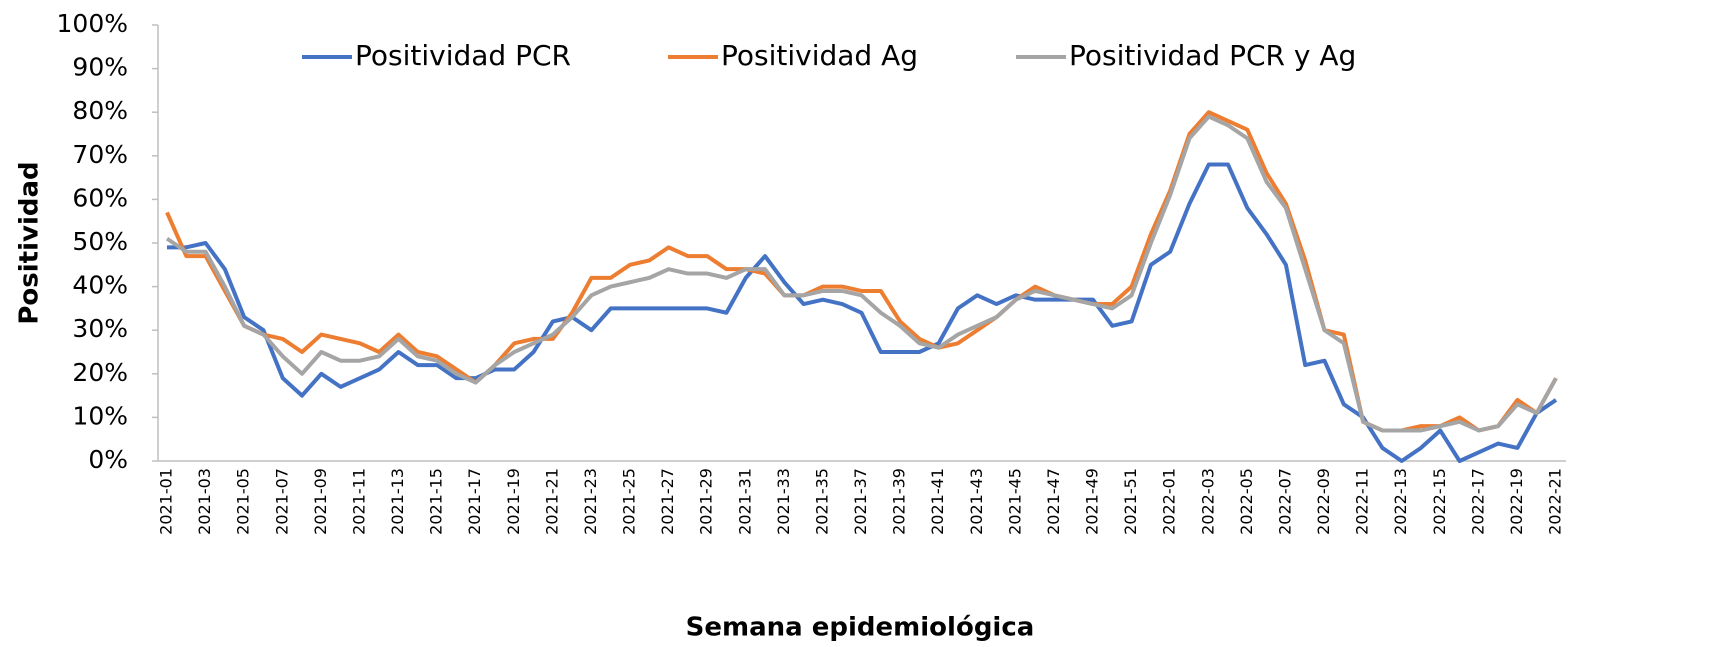 The height and width of the screenshot is (647, 1727). What do you see at coordinates (281, 501) in the screenshot?
I see `x-tick-label: 2021-07` at bounding box center [281, 501].